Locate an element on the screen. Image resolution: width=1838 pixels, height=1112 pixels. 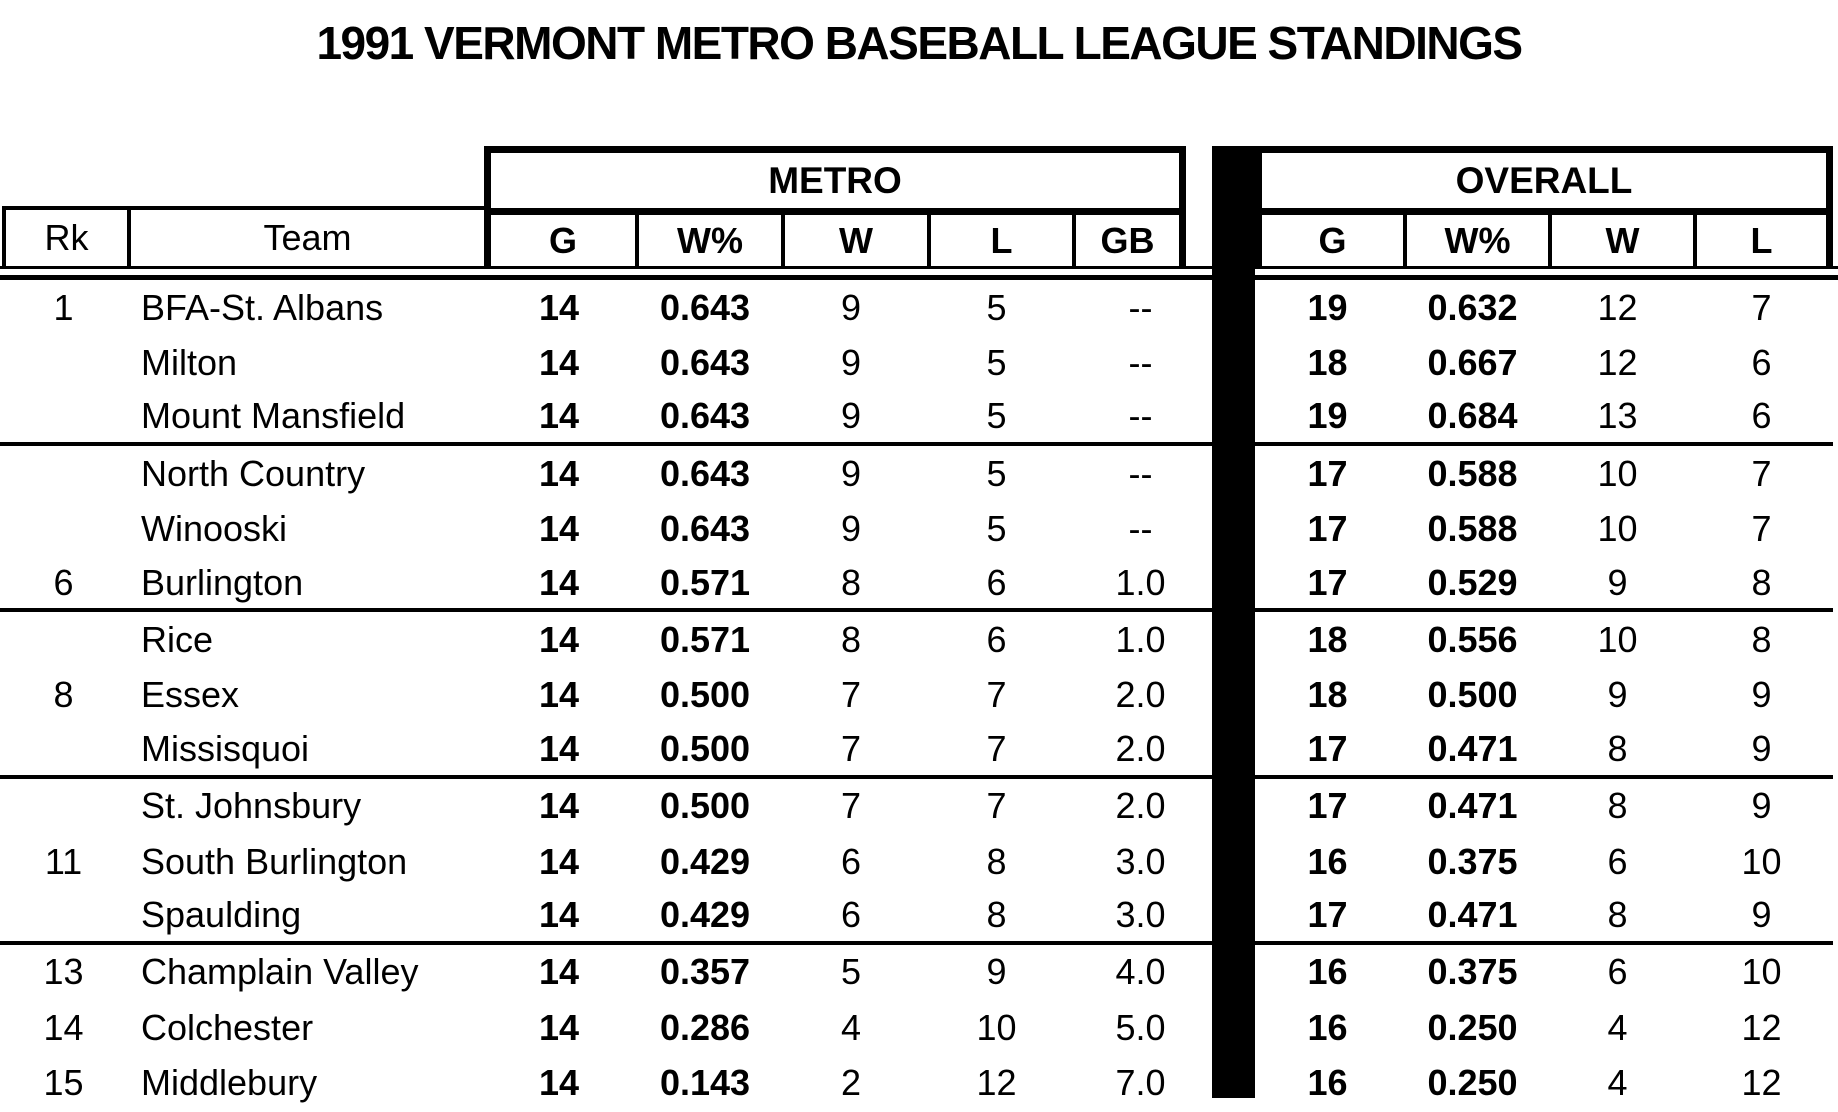
overall-group-label: OVERALL is located at coordinates (1544, 184).